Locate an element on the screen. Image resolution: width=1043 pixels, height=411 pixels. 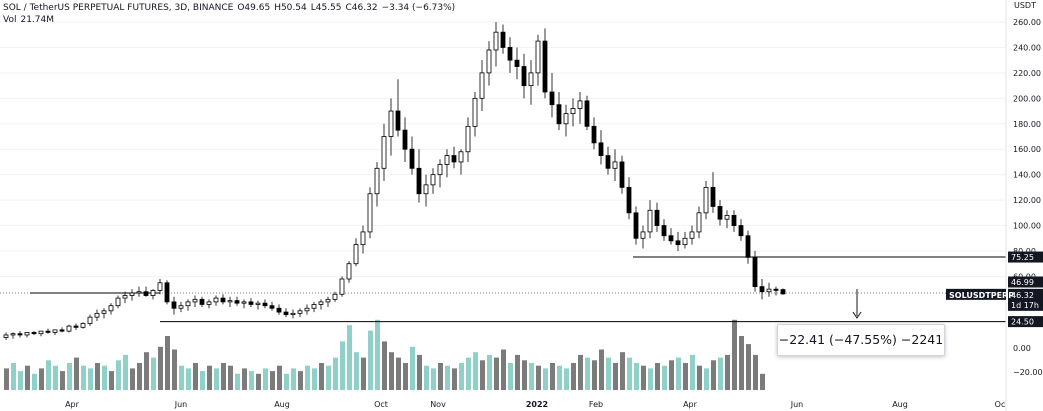
volume-label: Vol is located at coordinates (10, 20).